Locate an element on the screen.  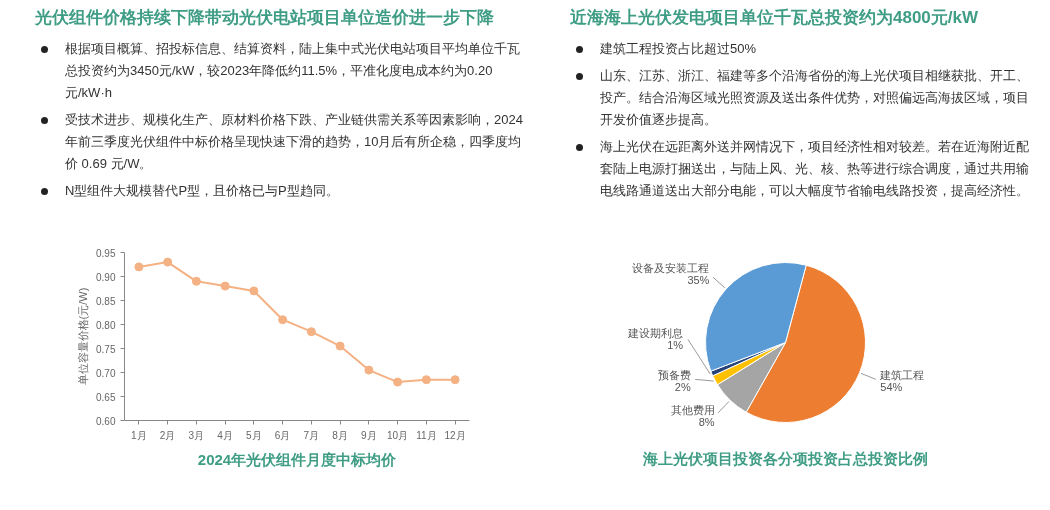
slice-label: 建设期利息 is located at coordinates (655, 333).